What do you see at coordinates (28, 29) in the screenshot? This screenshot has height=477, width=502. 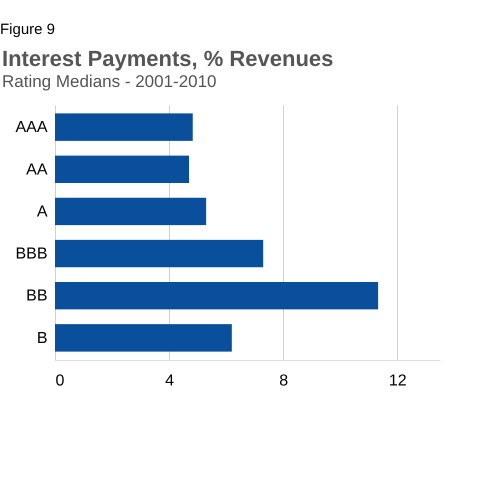 I see `caption: Figure 9` at bounding box center [28, 29].